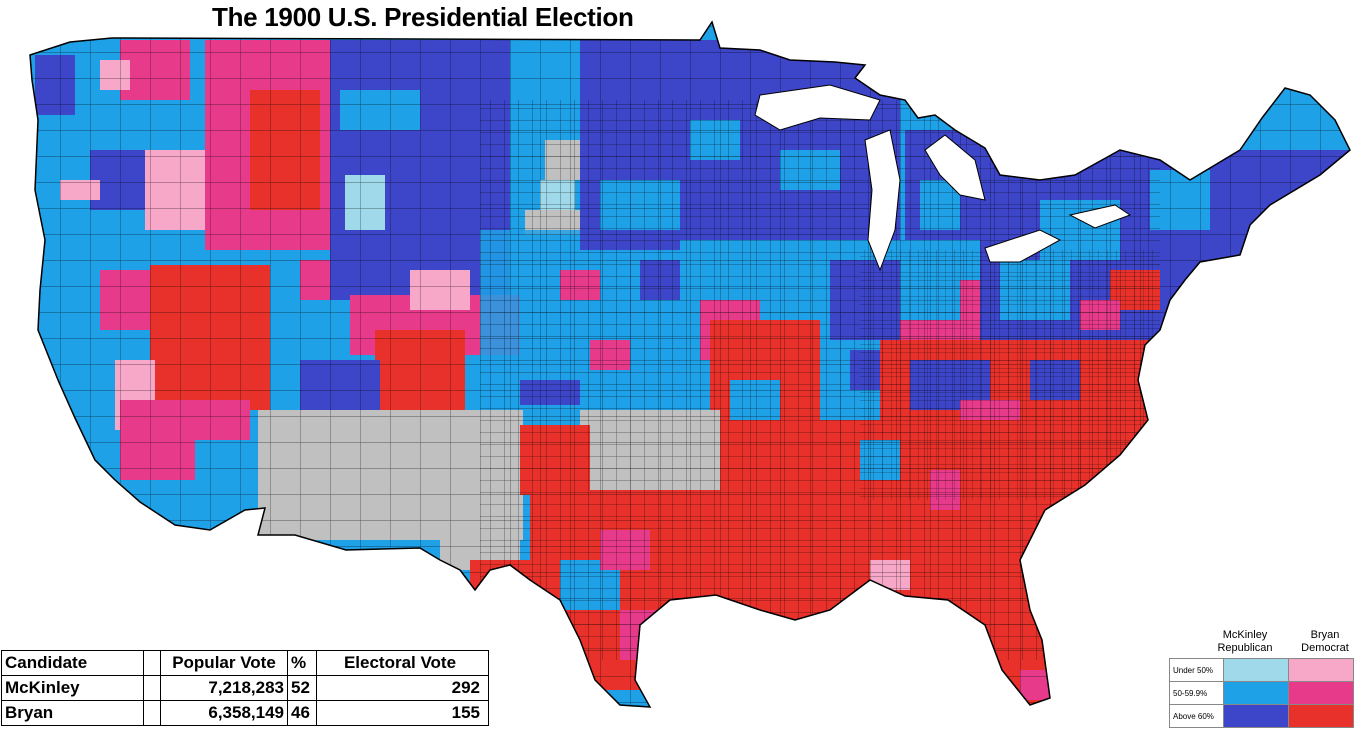 This screenshot has height=730, width=1365. What do you see at coordinates (72, 663) in the screenshot?
I see `header-candidate: Candidate` at bounding box center [72, 663].